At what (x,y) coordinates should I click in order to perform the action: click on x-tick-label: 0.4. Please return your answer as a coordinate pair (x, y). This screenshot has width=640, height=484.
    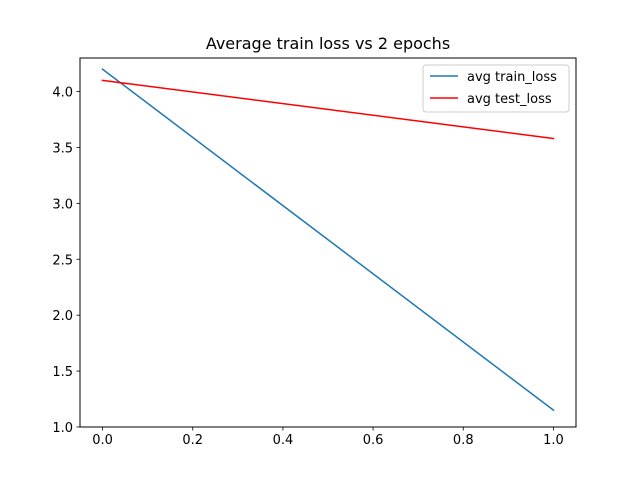
    Looking at the image, I should click on (283, 440).